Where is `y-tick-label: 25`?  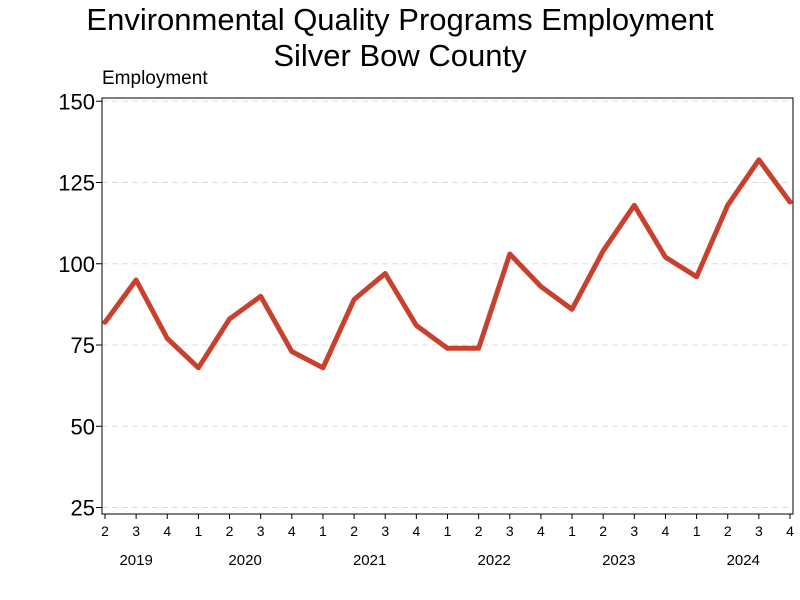
y-tick-label: 25 is located at coordinates (83, 508).